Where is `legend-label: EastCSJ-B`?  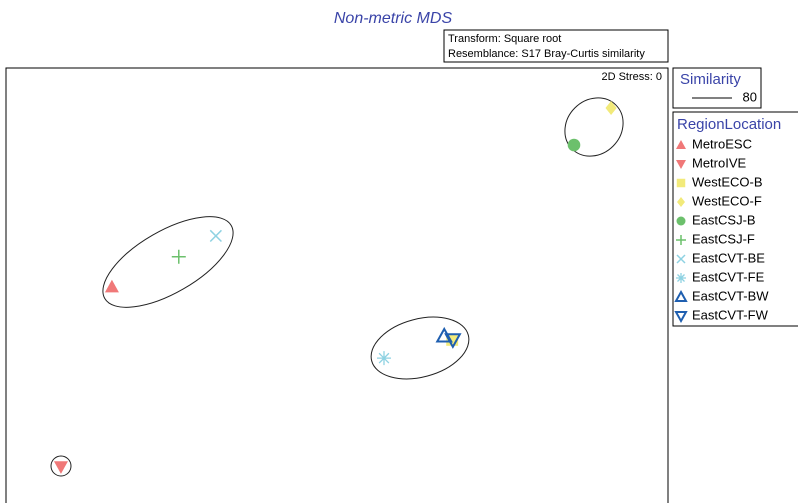 legend-label: EastCSJ-B is located at coordinates (724, 219).